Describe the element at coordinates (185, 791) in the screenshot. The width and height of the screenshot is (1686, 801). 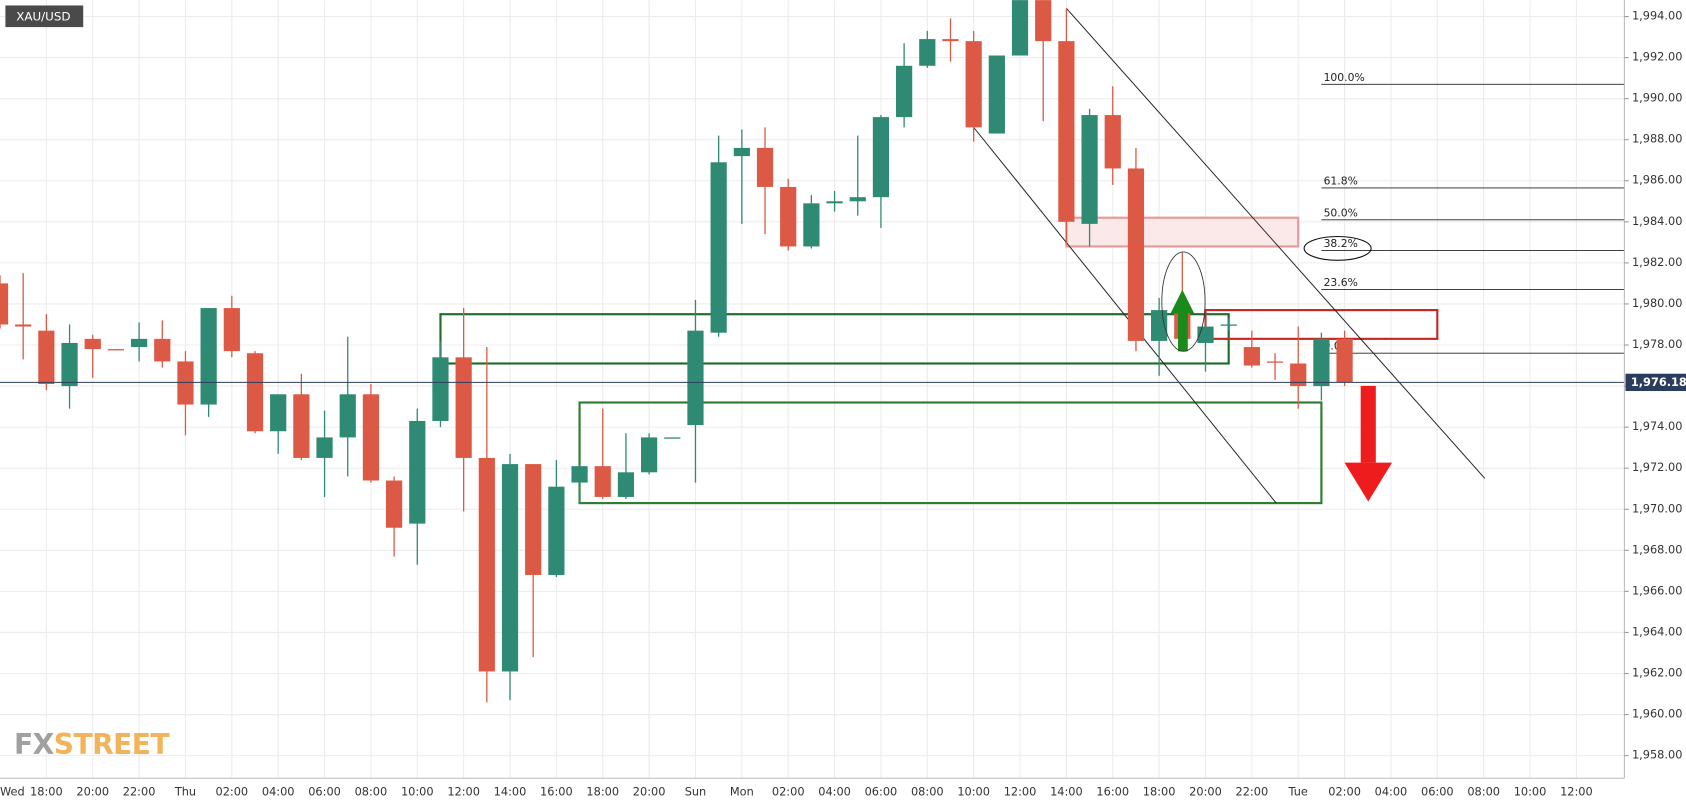
I see `x-tick-label: Thu` at that location.